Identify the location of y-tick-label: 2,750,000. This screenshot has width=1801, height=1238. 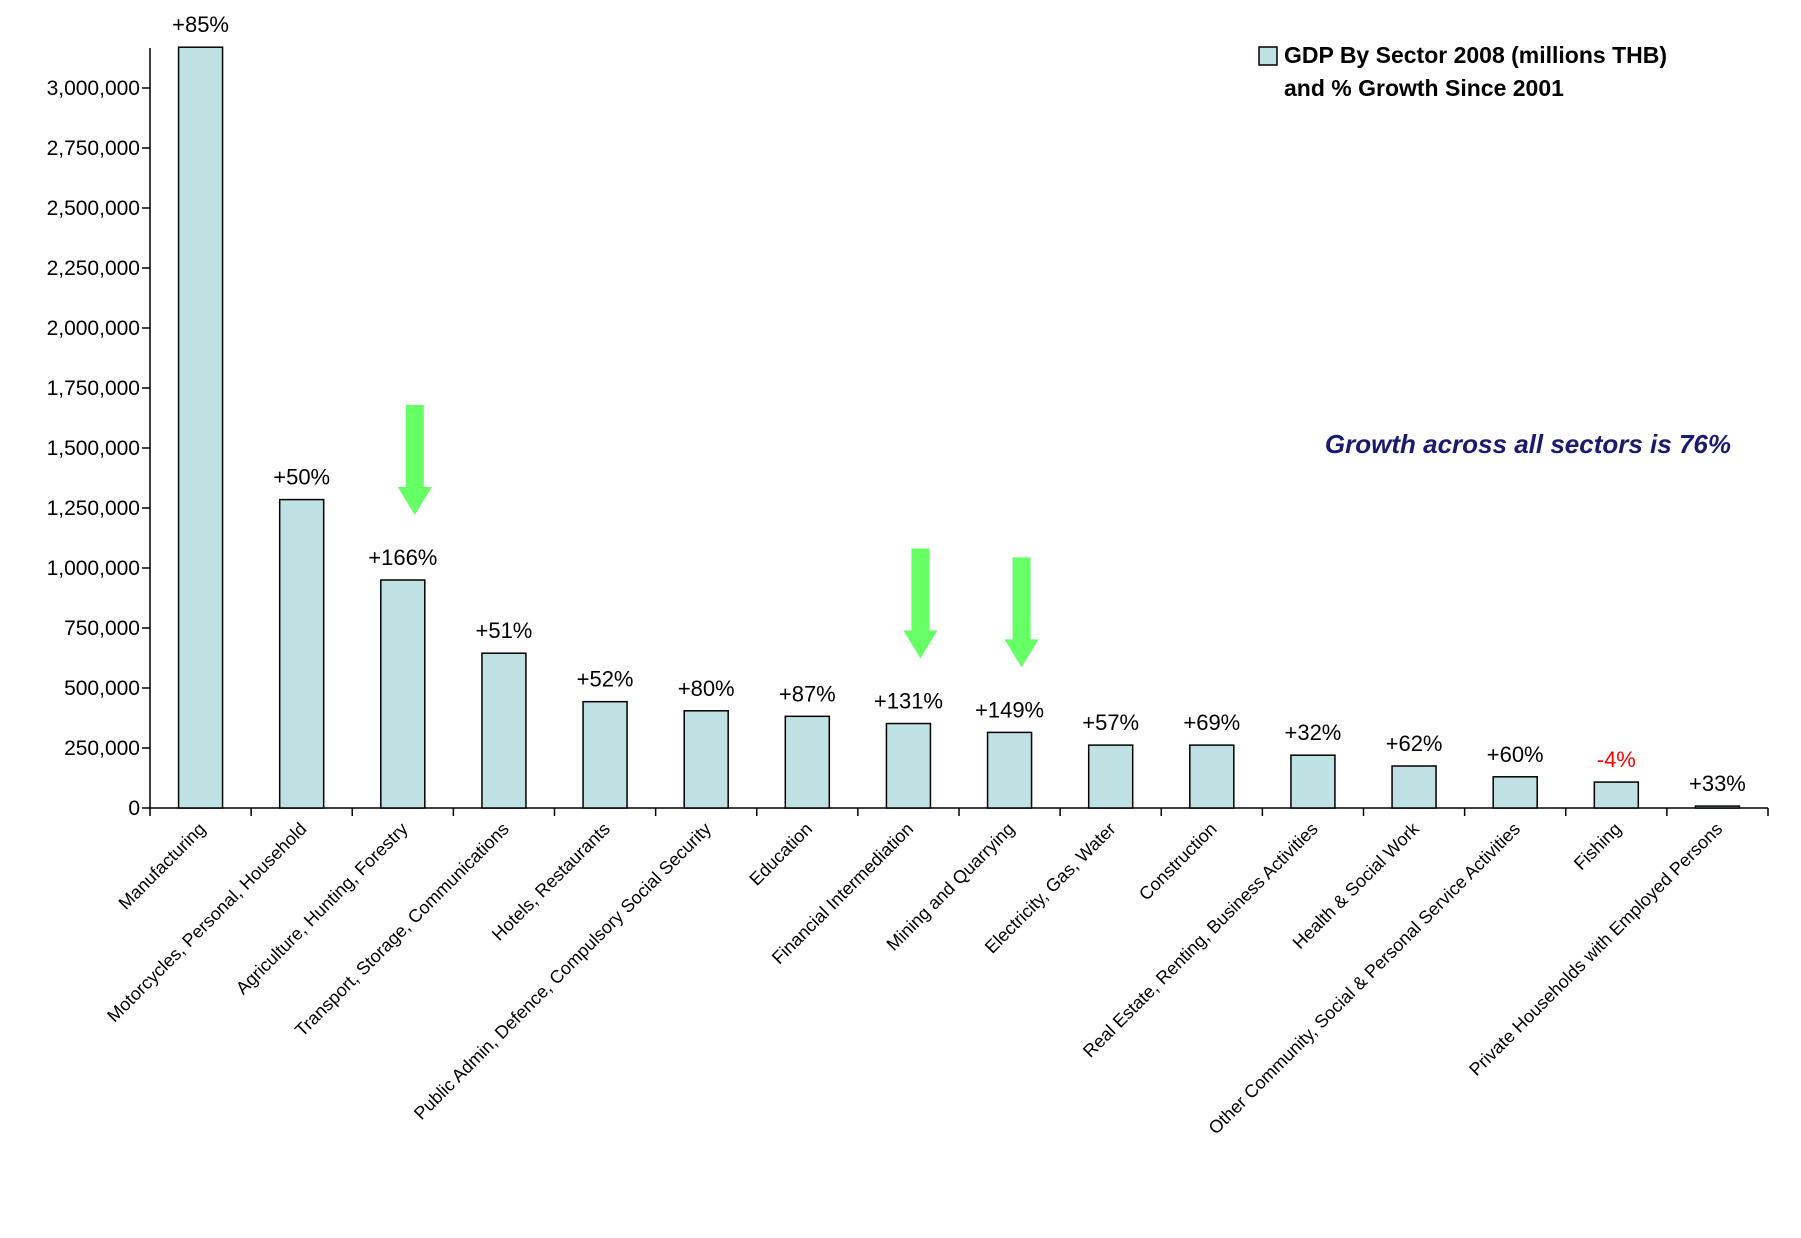
(93, 148).